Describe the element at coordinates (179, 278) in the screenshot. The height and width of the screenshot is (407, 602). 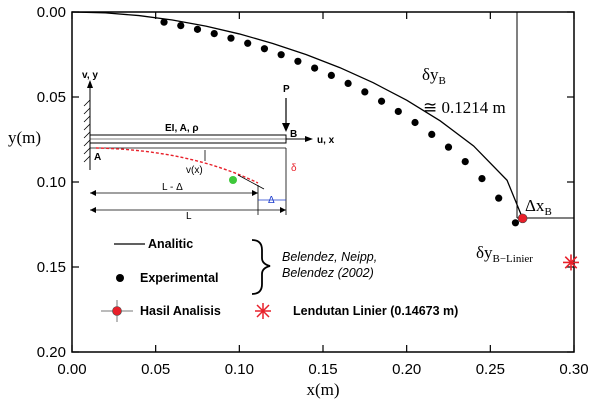
I see `legend-experimental-label: Experimental` at that location.